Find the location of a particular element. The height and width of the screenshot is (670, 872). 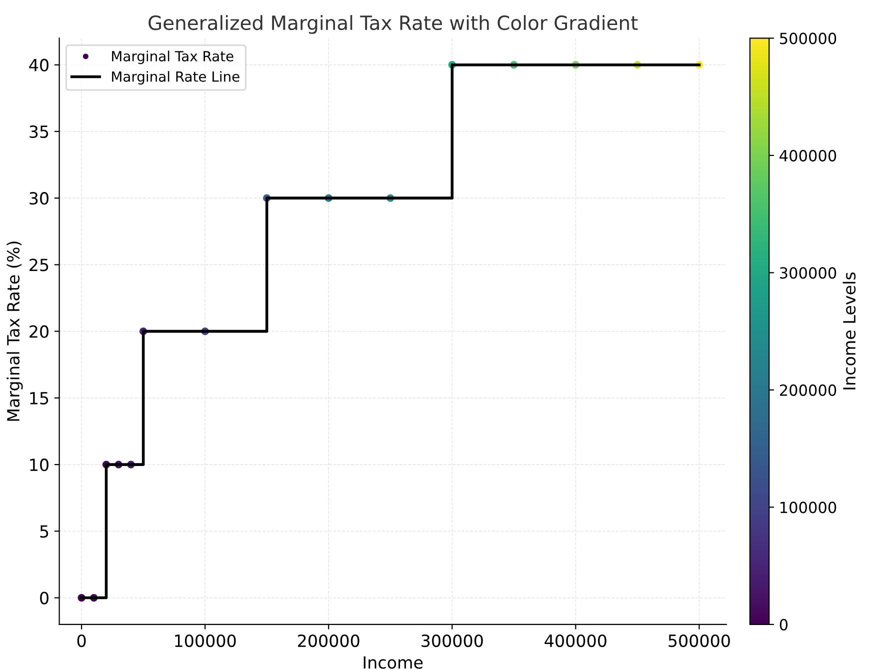

x-tick-label: 200000 is located at coordinates (329, 641).